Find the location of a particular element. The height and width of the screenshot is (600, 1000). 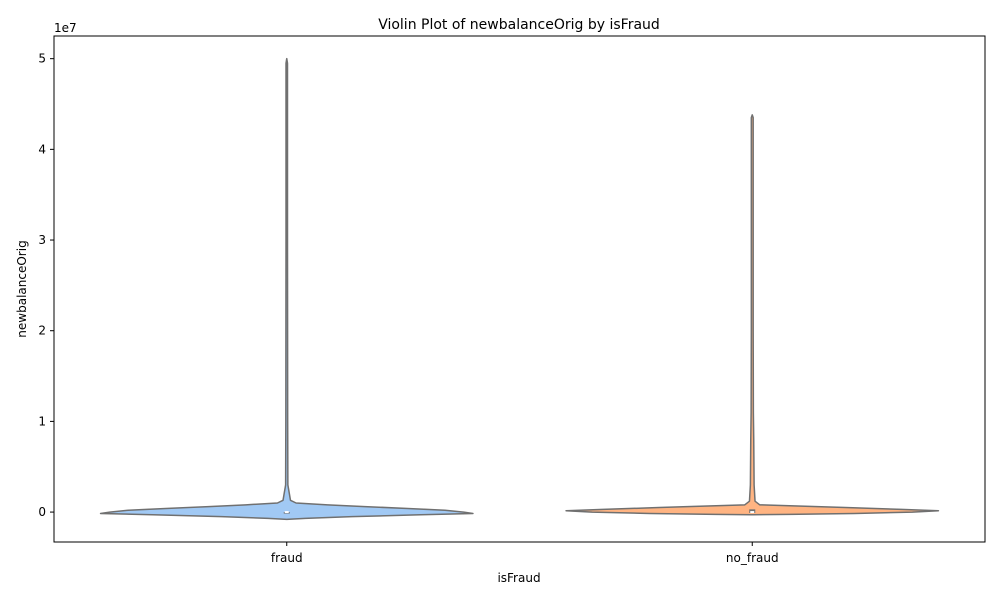

median-marker-no_fraud is located at coordinates (752, 512).